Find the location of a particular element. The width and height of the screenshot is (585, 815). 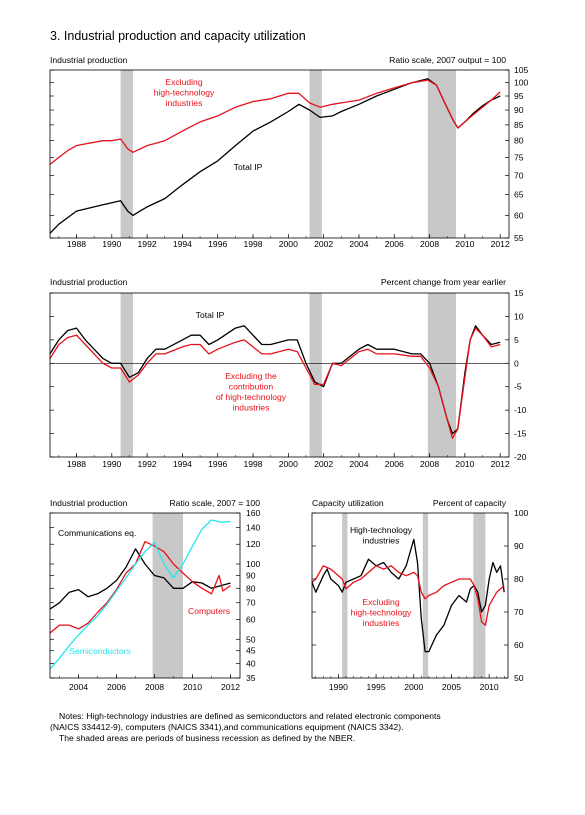

capacity-utilization-x-tick-label-2: 2000 is located at coordinates (413, 687).